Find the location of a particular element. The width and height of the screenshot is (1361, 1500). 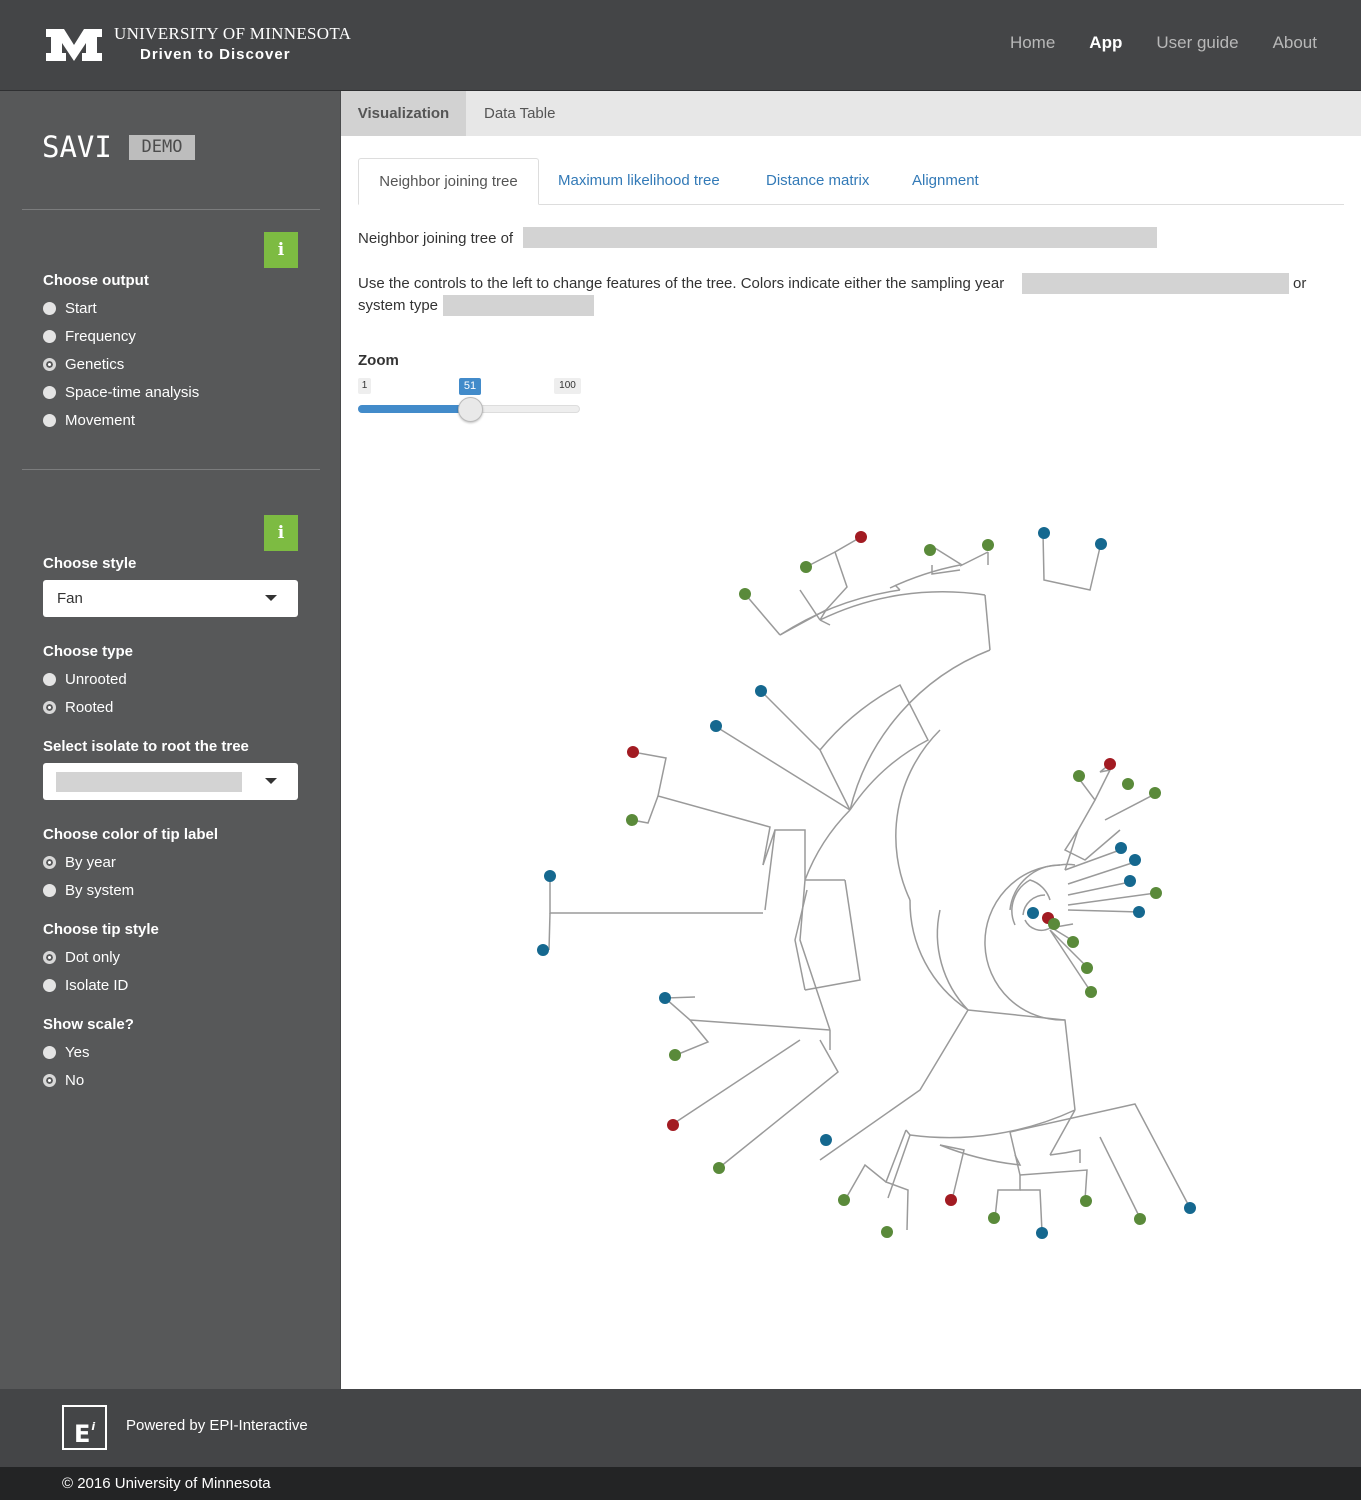

copyright-bar is located at coordinates (680, 1483).